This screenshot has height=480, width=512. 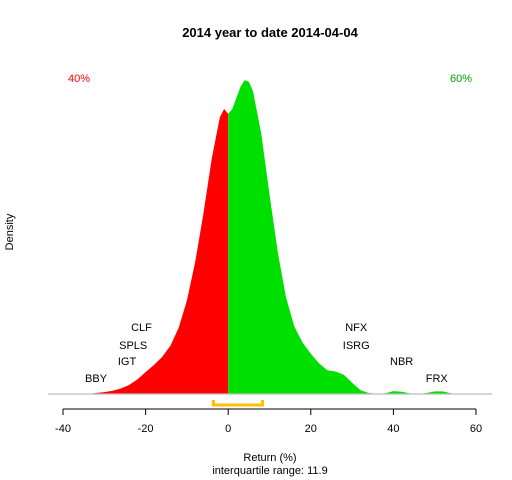 I want to click on ticker-label-clf: CLF, so click(x=141, y=328).